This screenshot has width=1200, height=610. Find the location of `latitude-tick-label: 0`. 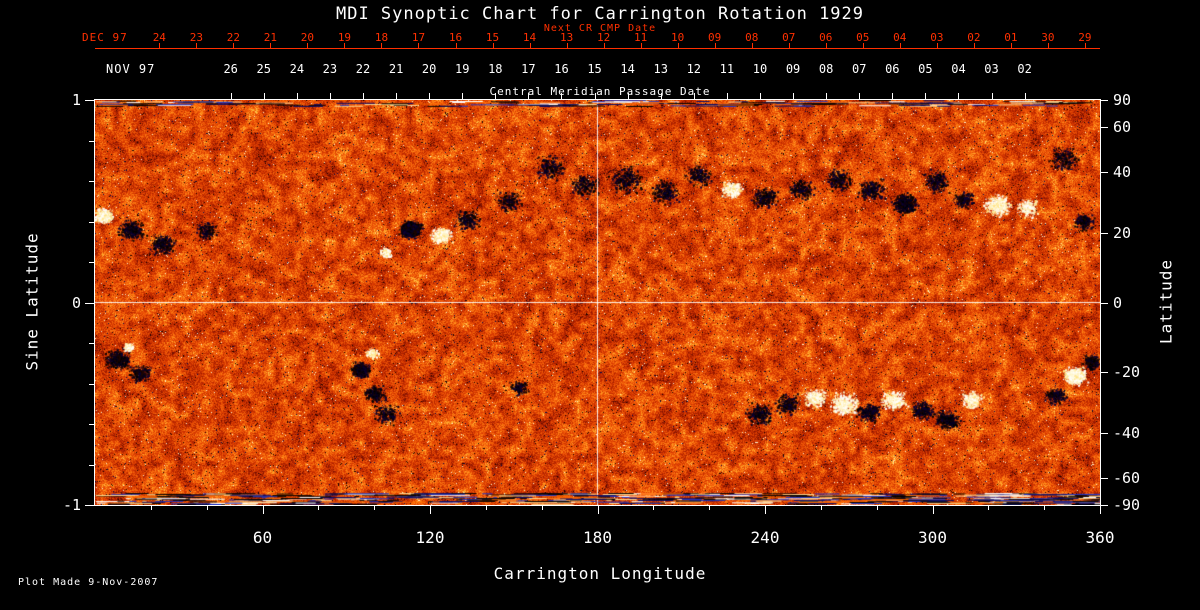

latitude-tick-label: 0 is located at coordinates (1118, 302).